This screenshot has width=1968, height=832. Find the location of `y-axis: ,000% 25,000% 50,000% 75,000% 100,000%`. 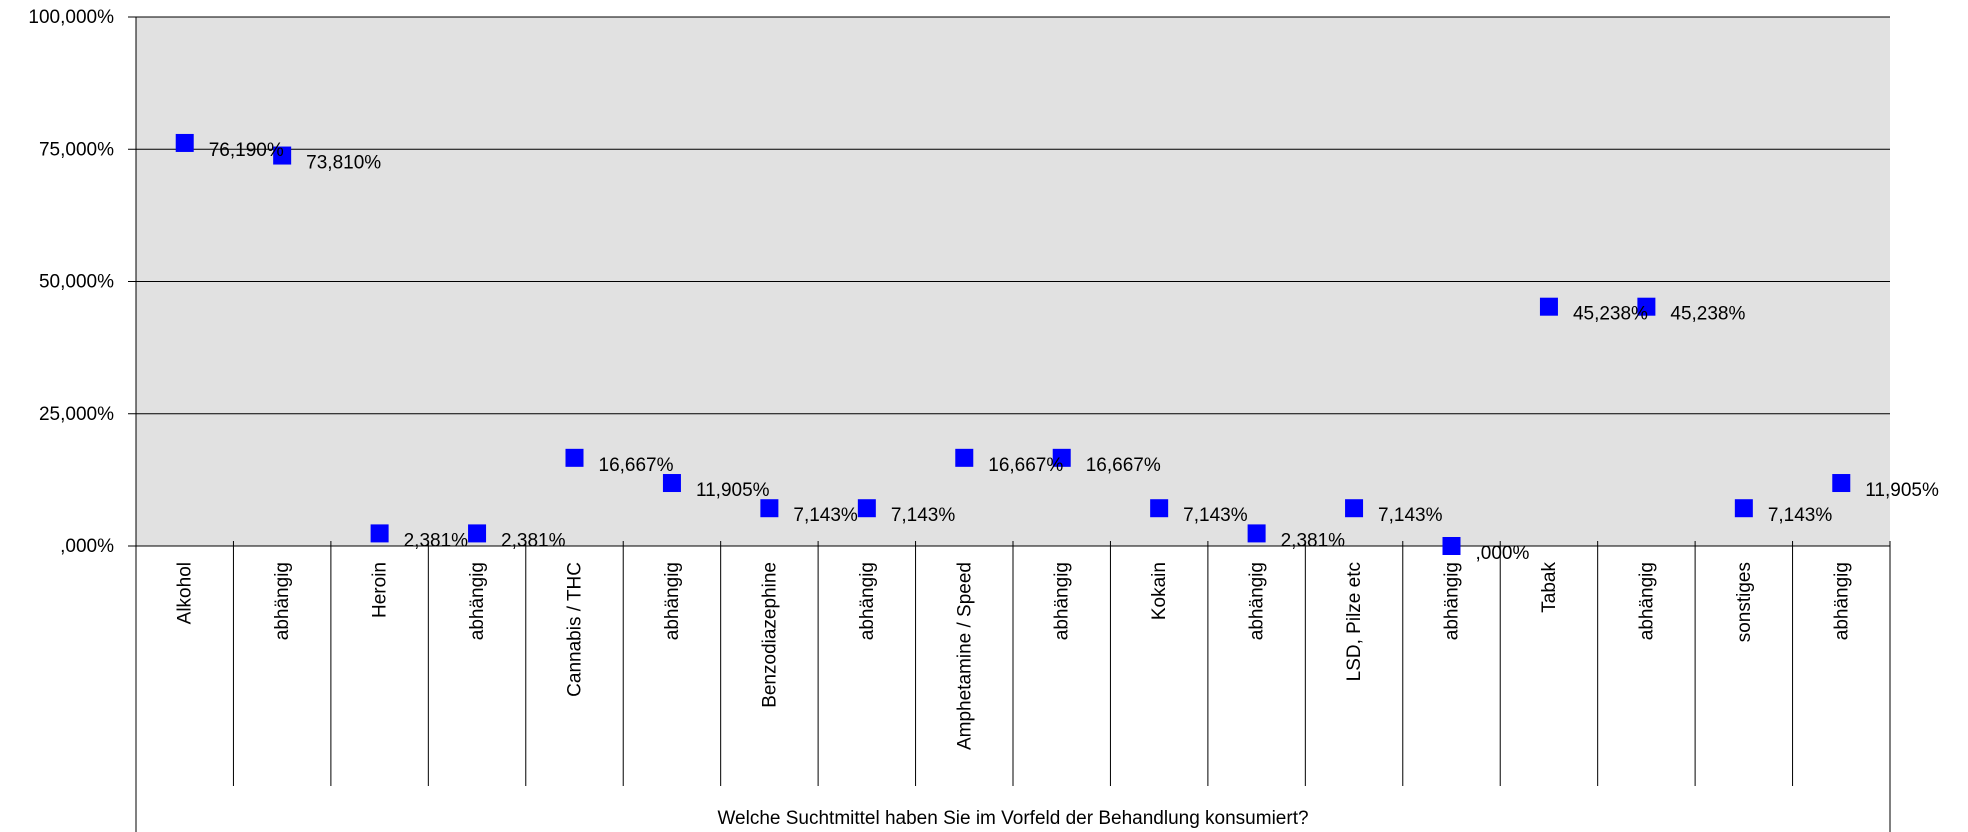

y-axis: ,000% 25,000% 50,000% 75,000% 100,000% is located at coordinates (82, 419).